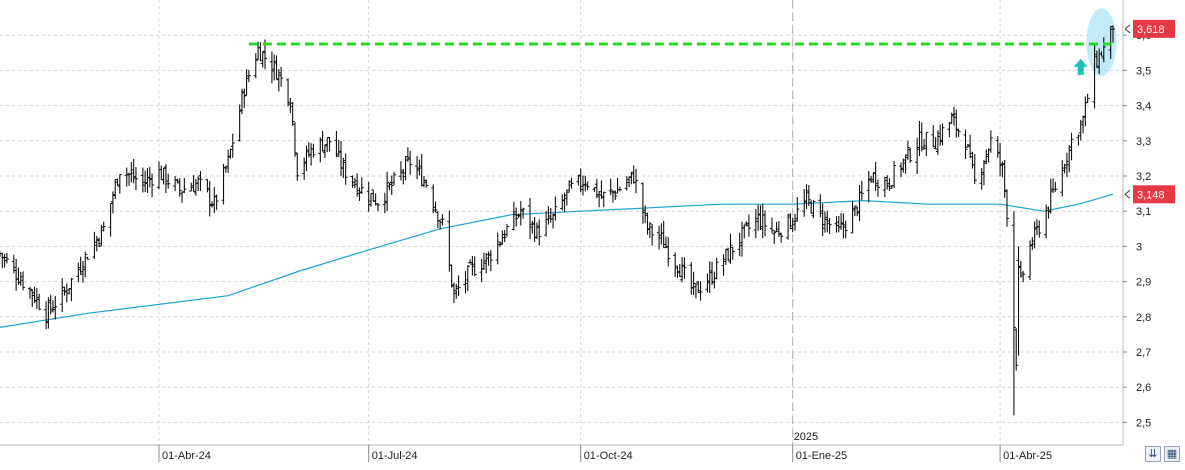 This screenshot has height=470, width=1185. What do you see at coordinates (1143, 107) in the screenshot?
I see `y-tick-label: 3,4` at bounding box center [1143, 107].